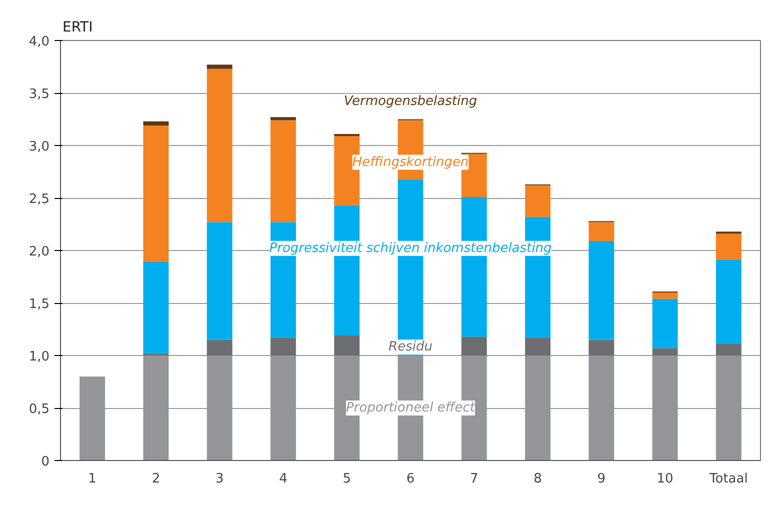 The width and height of the screenshot is (775, 516). What do you see at coordinates (601, 479) in the screenshot?
I see `x-tick-label: 9` at bounding box center [601, 479].